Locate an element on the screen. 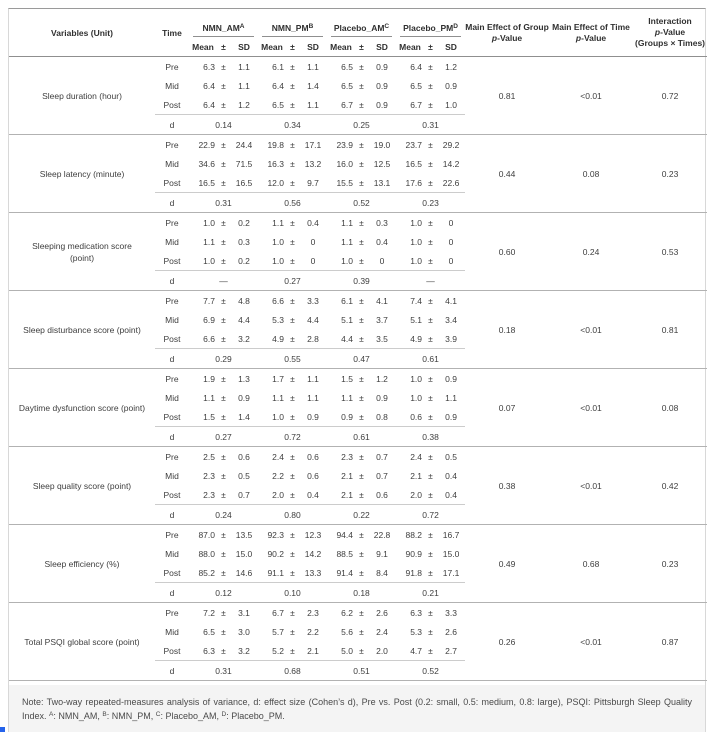  time-cell: Mid is located at coordinates (172, 163).